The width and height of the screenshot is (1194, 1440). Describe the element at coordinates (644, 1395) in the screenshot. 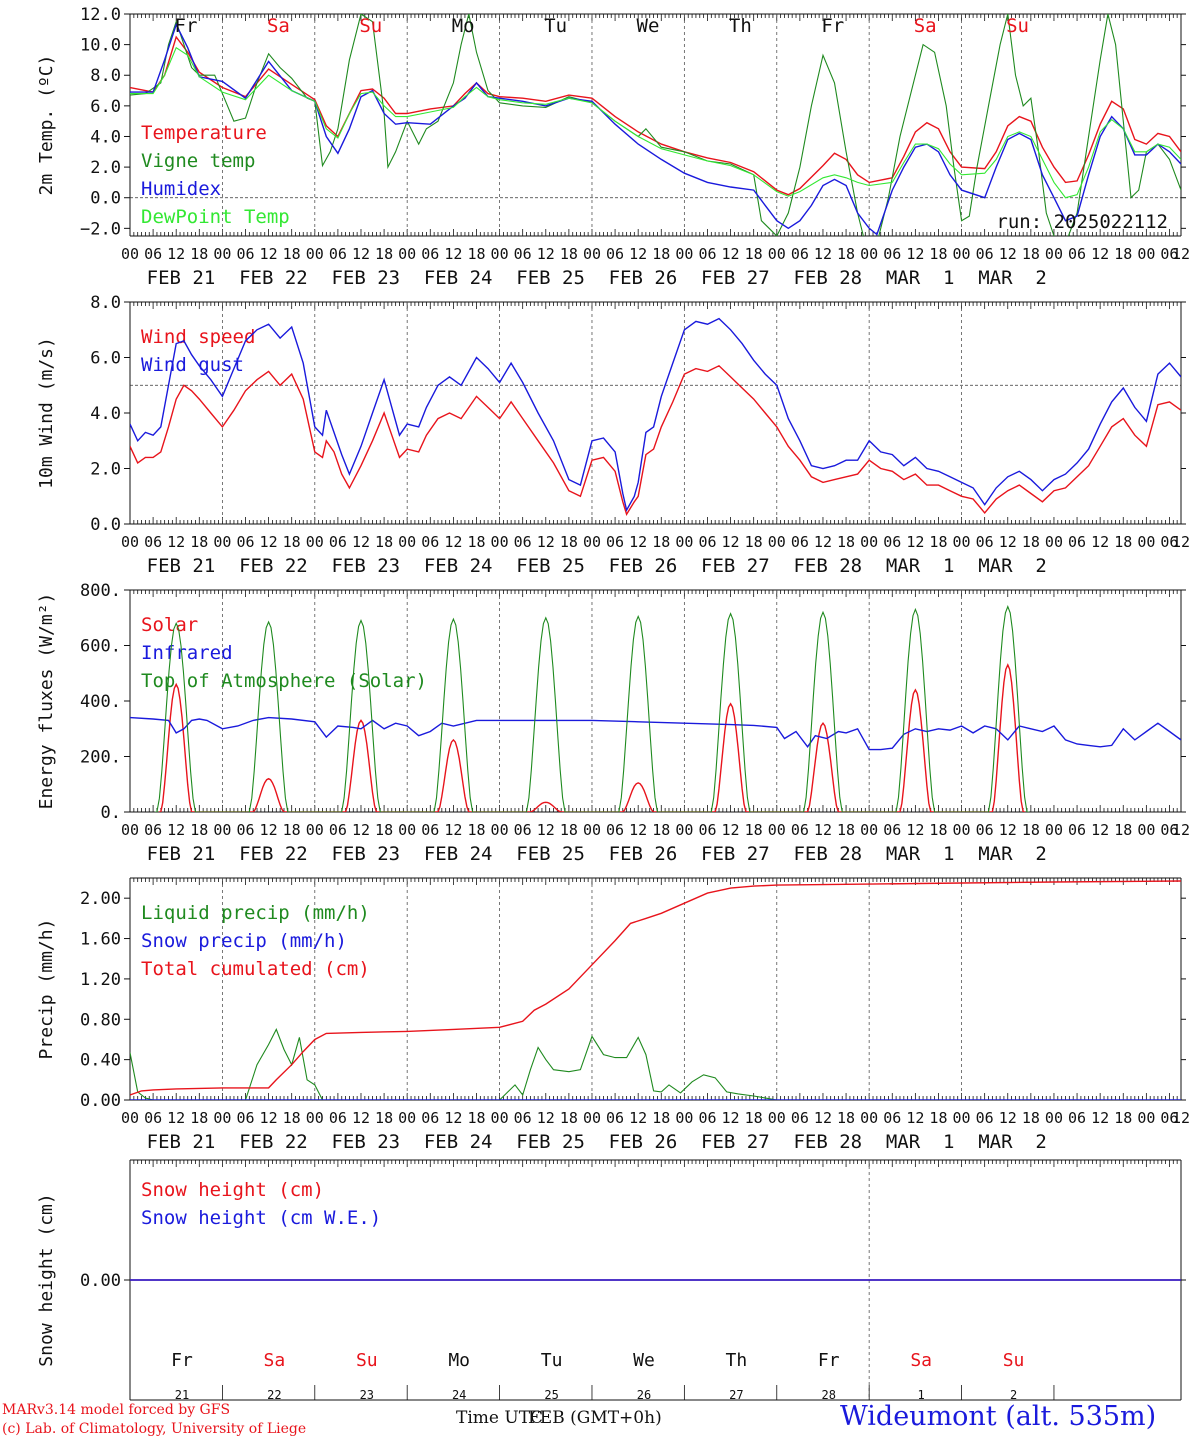

I see `day-number: 26` at that location.